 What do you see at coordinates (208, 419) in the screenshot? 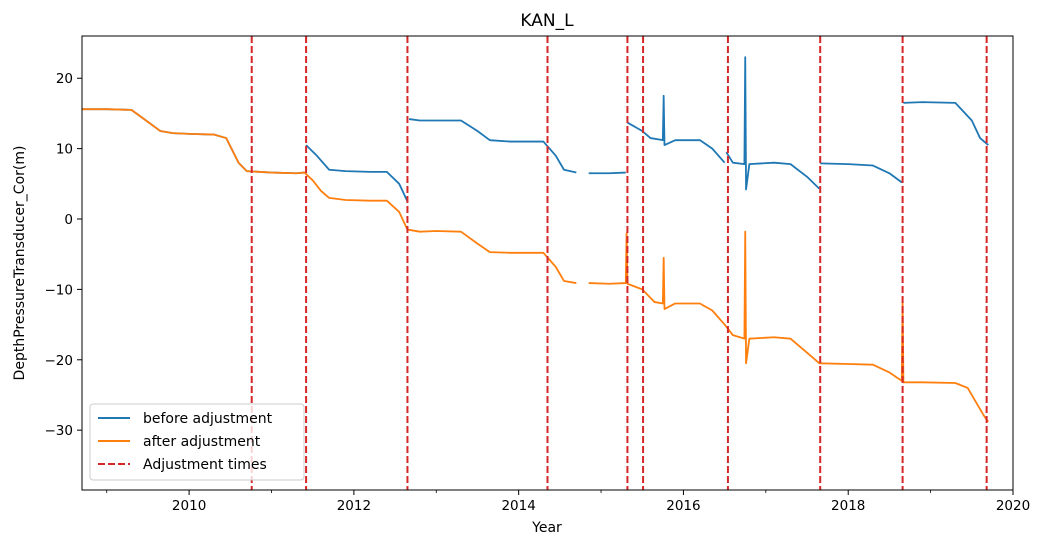
I see `legend-label-before: before adjustment` at bounding box center [208, 419].